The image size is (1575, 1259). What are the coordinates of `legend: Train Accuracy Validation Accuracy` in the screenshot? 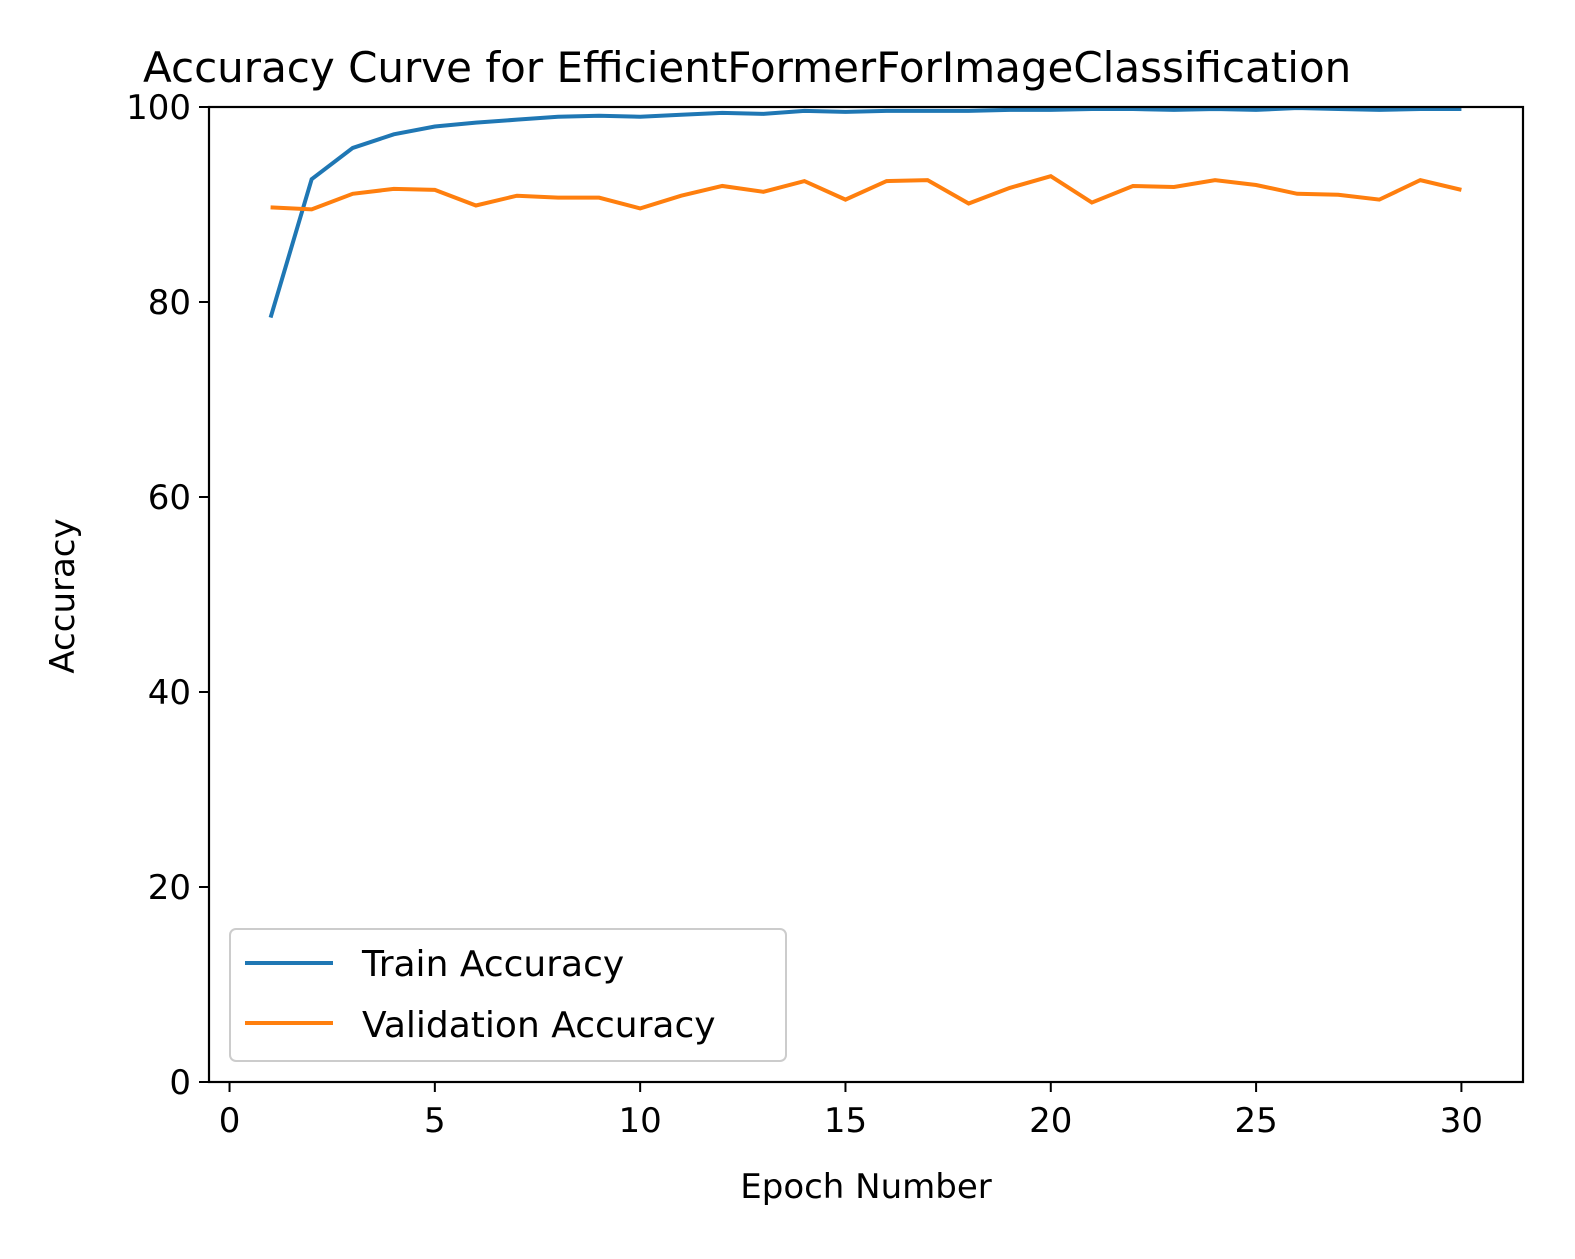 It's located at (508, 995).